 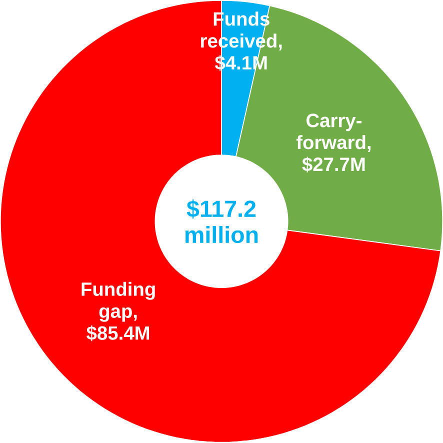 What do you see at coordinates (221, 222) in the screenshot?
I see `text: $117.2 million` at bounding box center [221, 222].